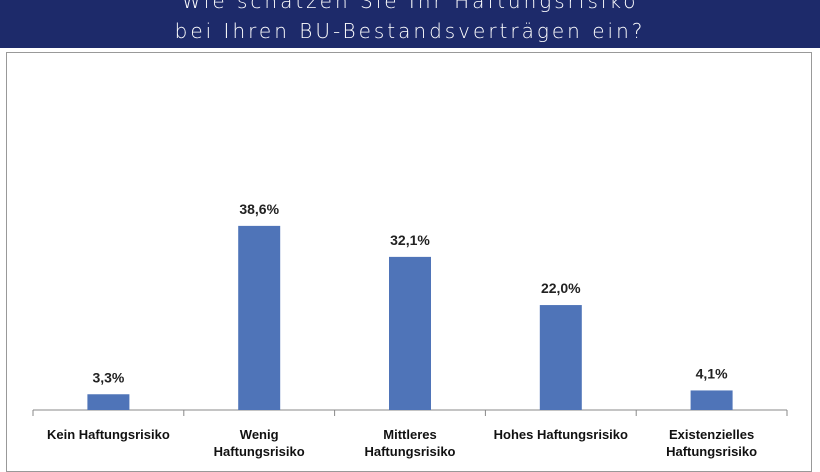  Describe the element at coordinates (410, 240) in the screenshot. I see `value-label: 32,1%` at that location.